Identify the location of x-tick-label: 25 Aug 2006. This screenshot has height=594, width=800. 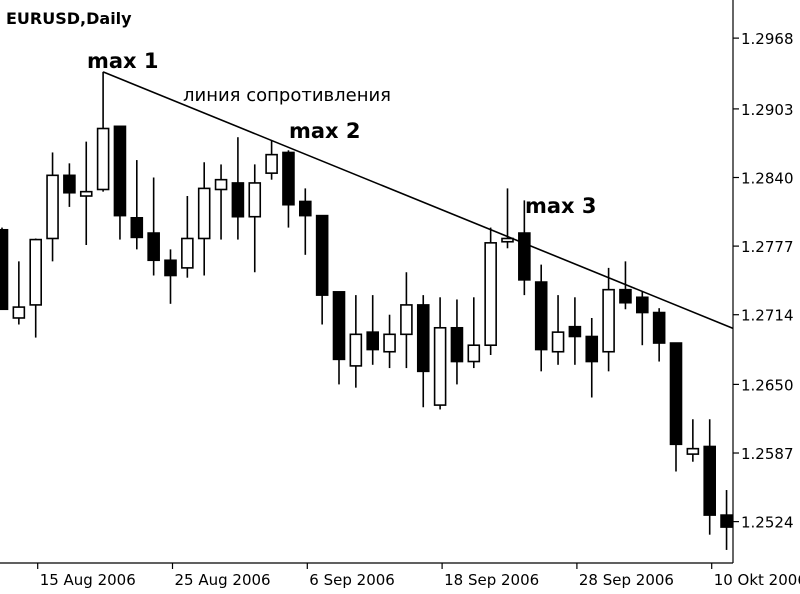
(223, 580).